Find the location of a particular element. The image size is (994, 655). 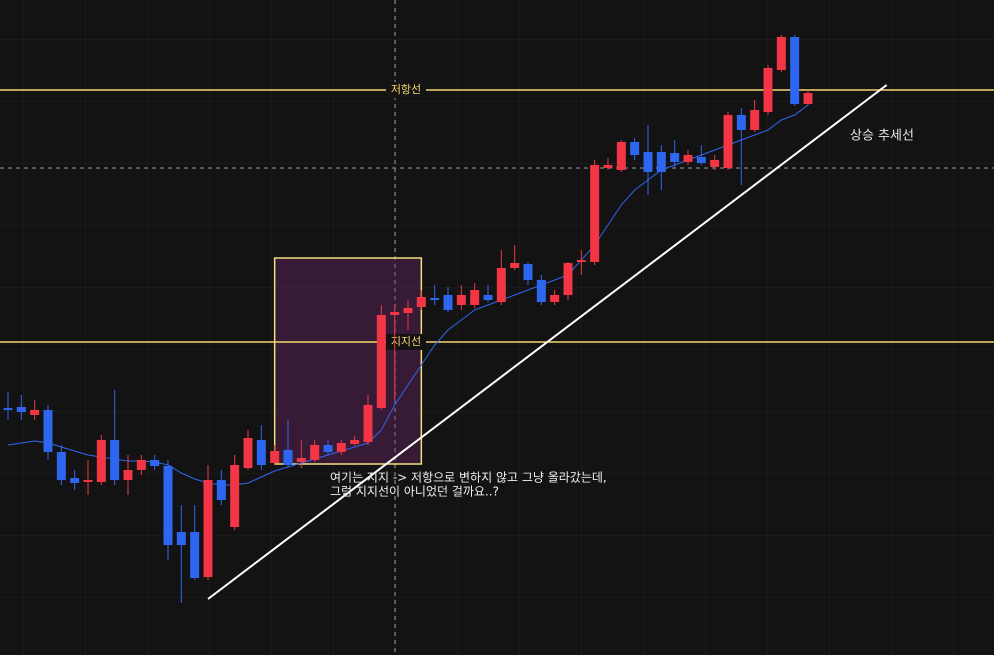

level-label: 지지선 is located at coordinates (406, 341).